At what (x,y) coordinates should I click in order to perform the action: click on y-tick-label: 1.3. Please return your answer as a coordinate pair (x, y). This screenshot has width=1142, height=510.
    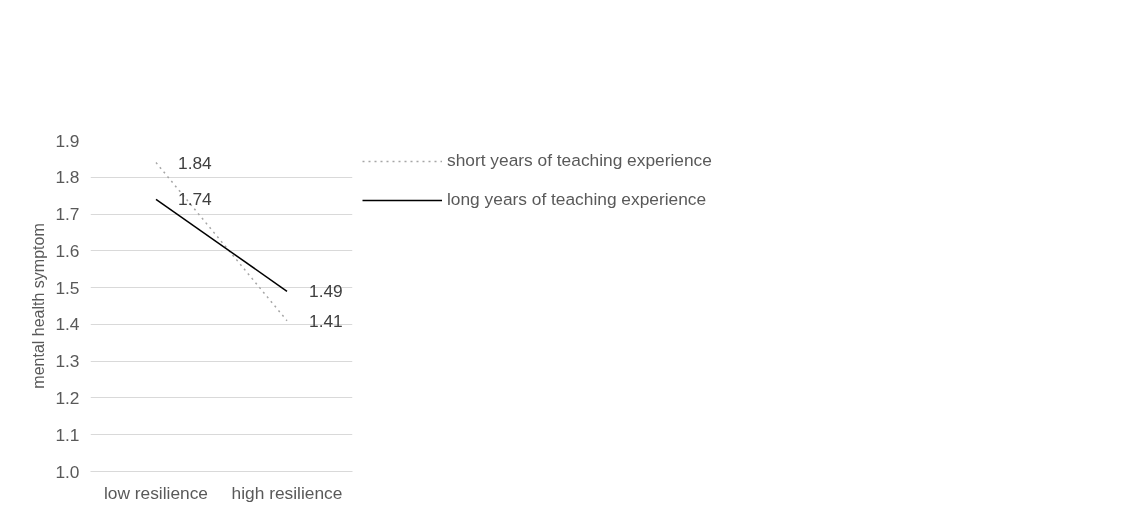
    Looking at the image, I should click on (67, 361).